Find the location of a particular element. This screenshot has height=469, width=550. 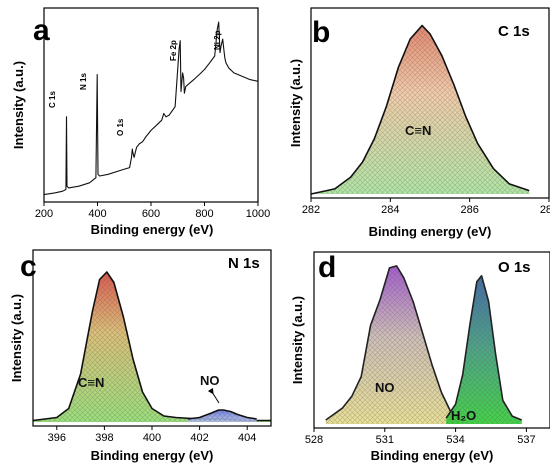

x-tick-label-d-1: 531 is located at coordinates (385, 440).